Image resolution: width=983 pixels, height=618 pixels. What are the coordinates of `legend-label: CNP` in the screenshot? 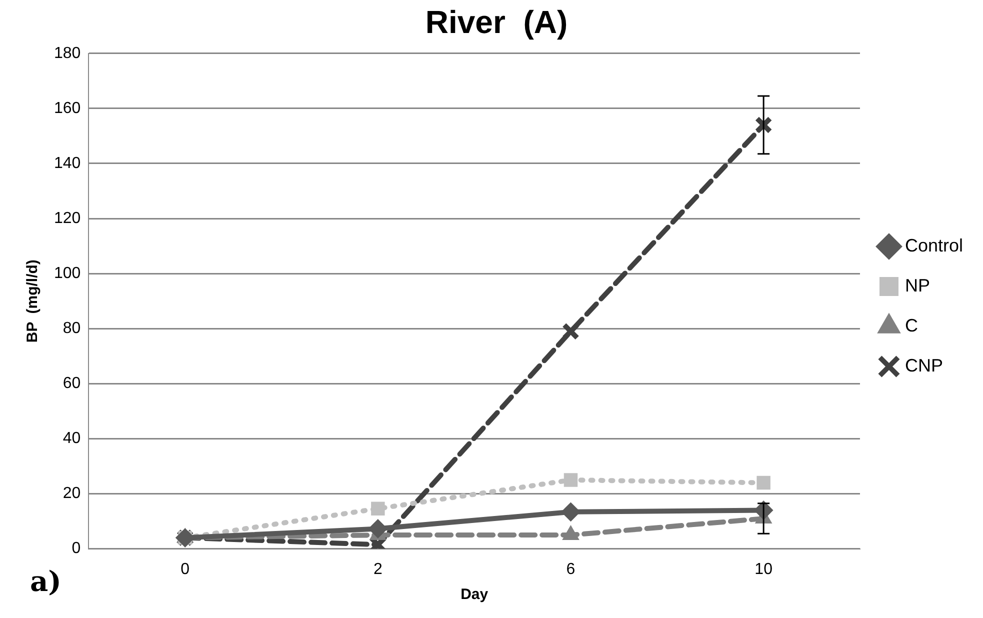 It's located at (923, 365).